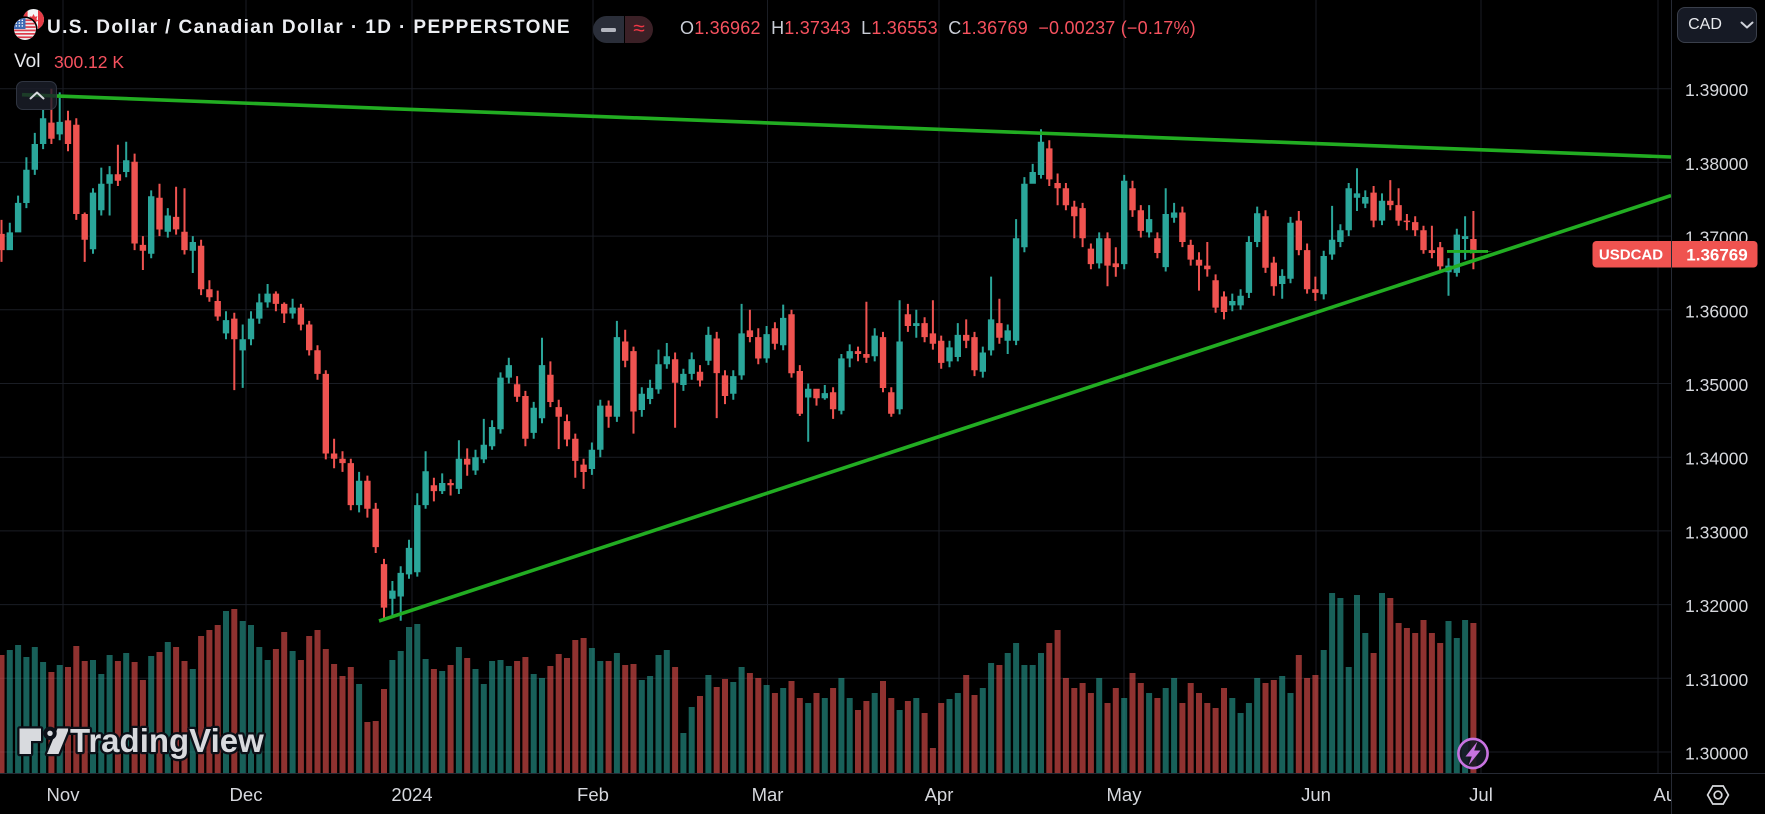 The image size is (1765, 814). I want to click on svg-text: Mar, so click(768, 794).